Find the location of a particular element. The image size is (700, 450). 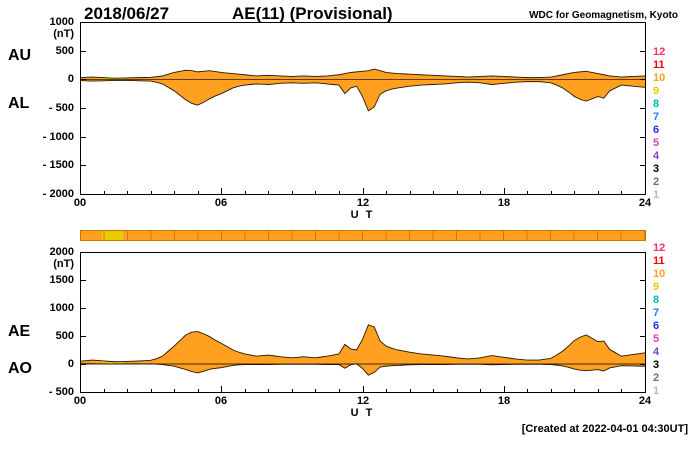

station-bar-hour-ticks is located at coordinates (363, 235).